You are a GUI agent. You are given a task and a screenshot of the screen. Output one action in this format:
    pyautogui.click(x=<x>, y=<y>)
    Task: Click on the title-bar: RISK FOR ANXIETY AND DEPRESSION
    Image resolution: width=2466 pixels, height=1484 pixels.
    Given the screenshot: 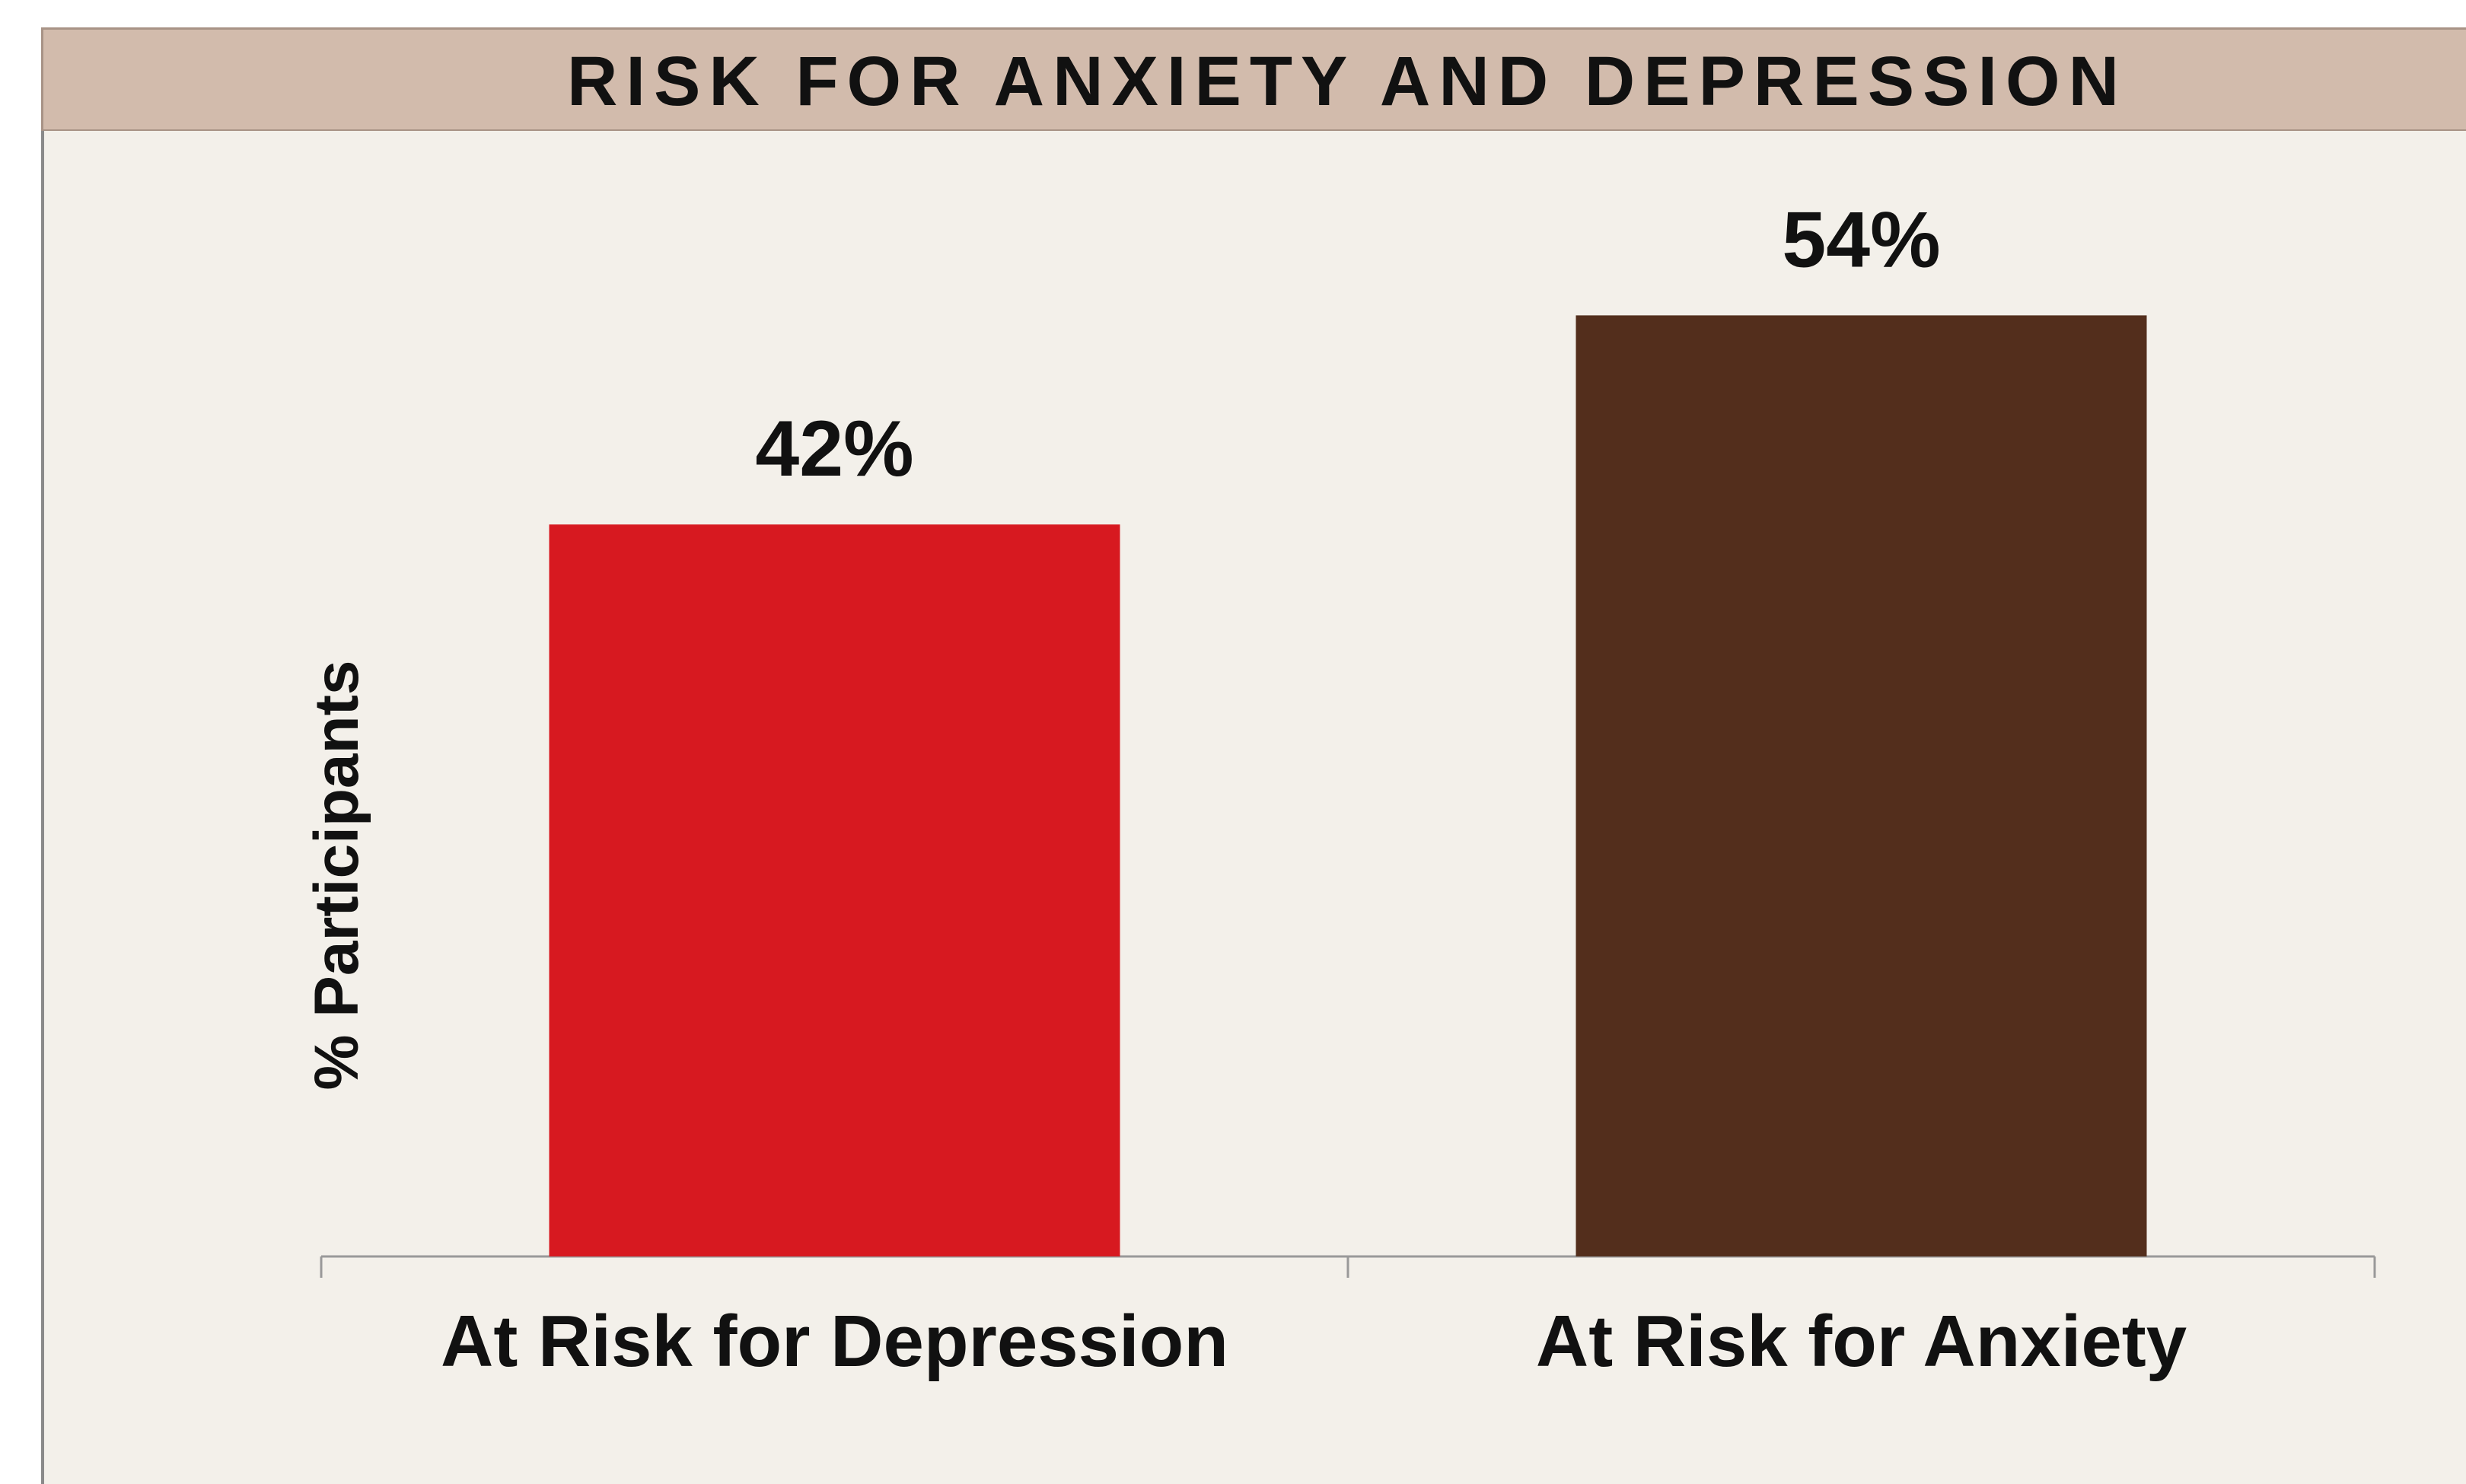 What is the action you would take?
    pyautogui.click(x=1253, y=79)
    